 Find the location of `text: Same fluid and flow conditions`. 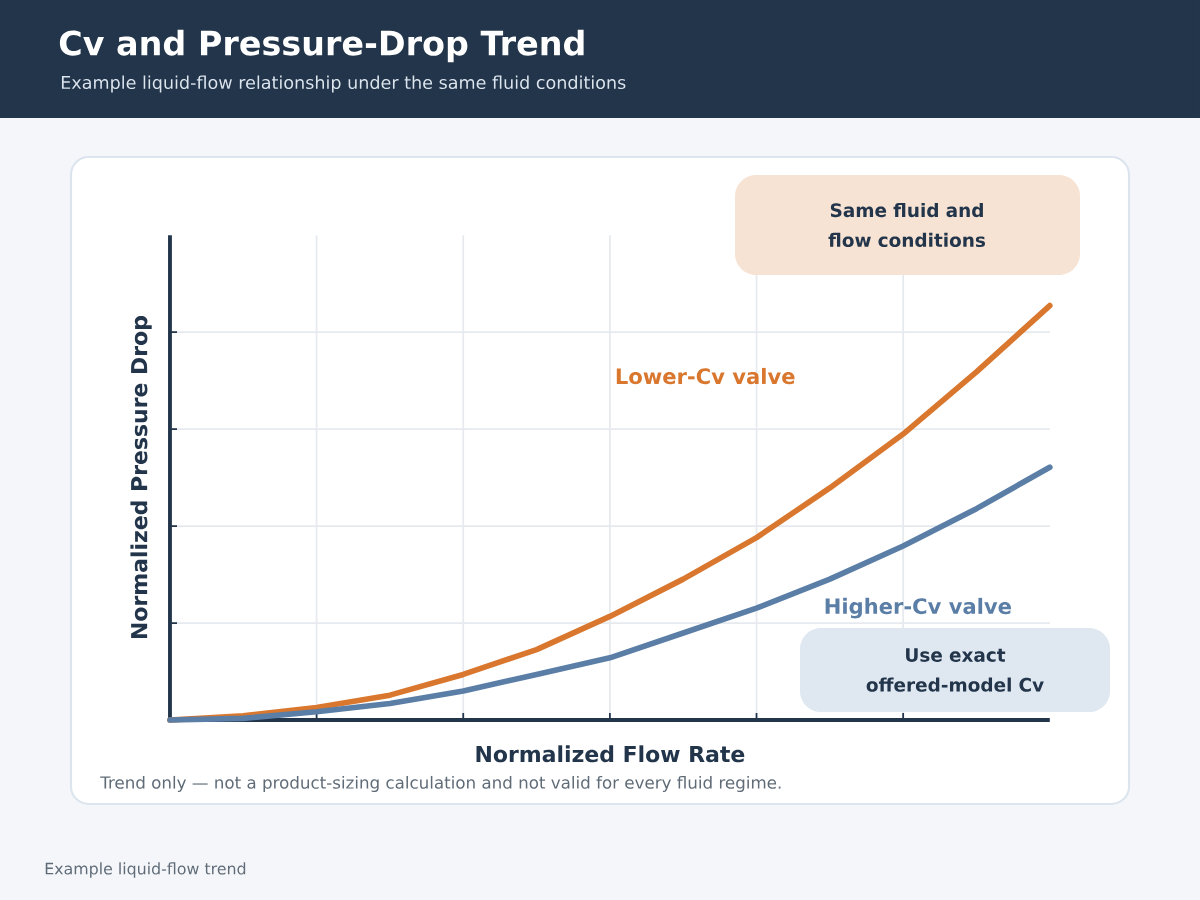

text: Same fluid and flow conditions is located at coordinates (907, 225).